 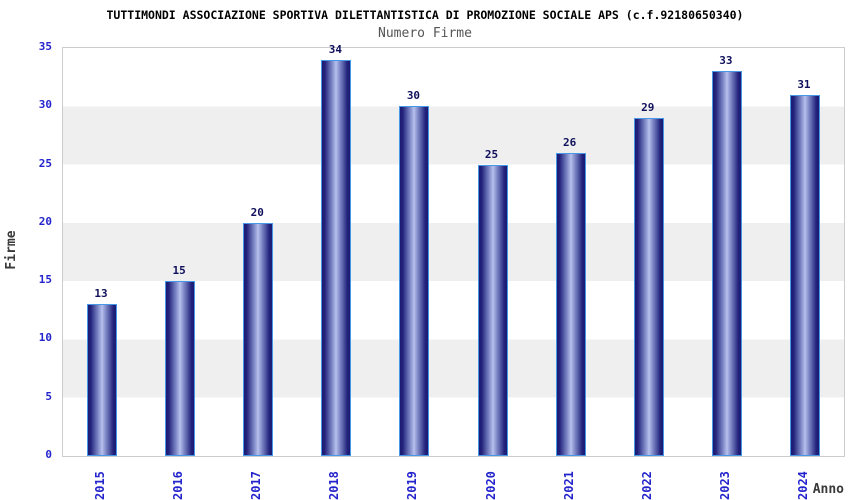 I want to click on bar-value-label: 25, so click(x=491, y=154).